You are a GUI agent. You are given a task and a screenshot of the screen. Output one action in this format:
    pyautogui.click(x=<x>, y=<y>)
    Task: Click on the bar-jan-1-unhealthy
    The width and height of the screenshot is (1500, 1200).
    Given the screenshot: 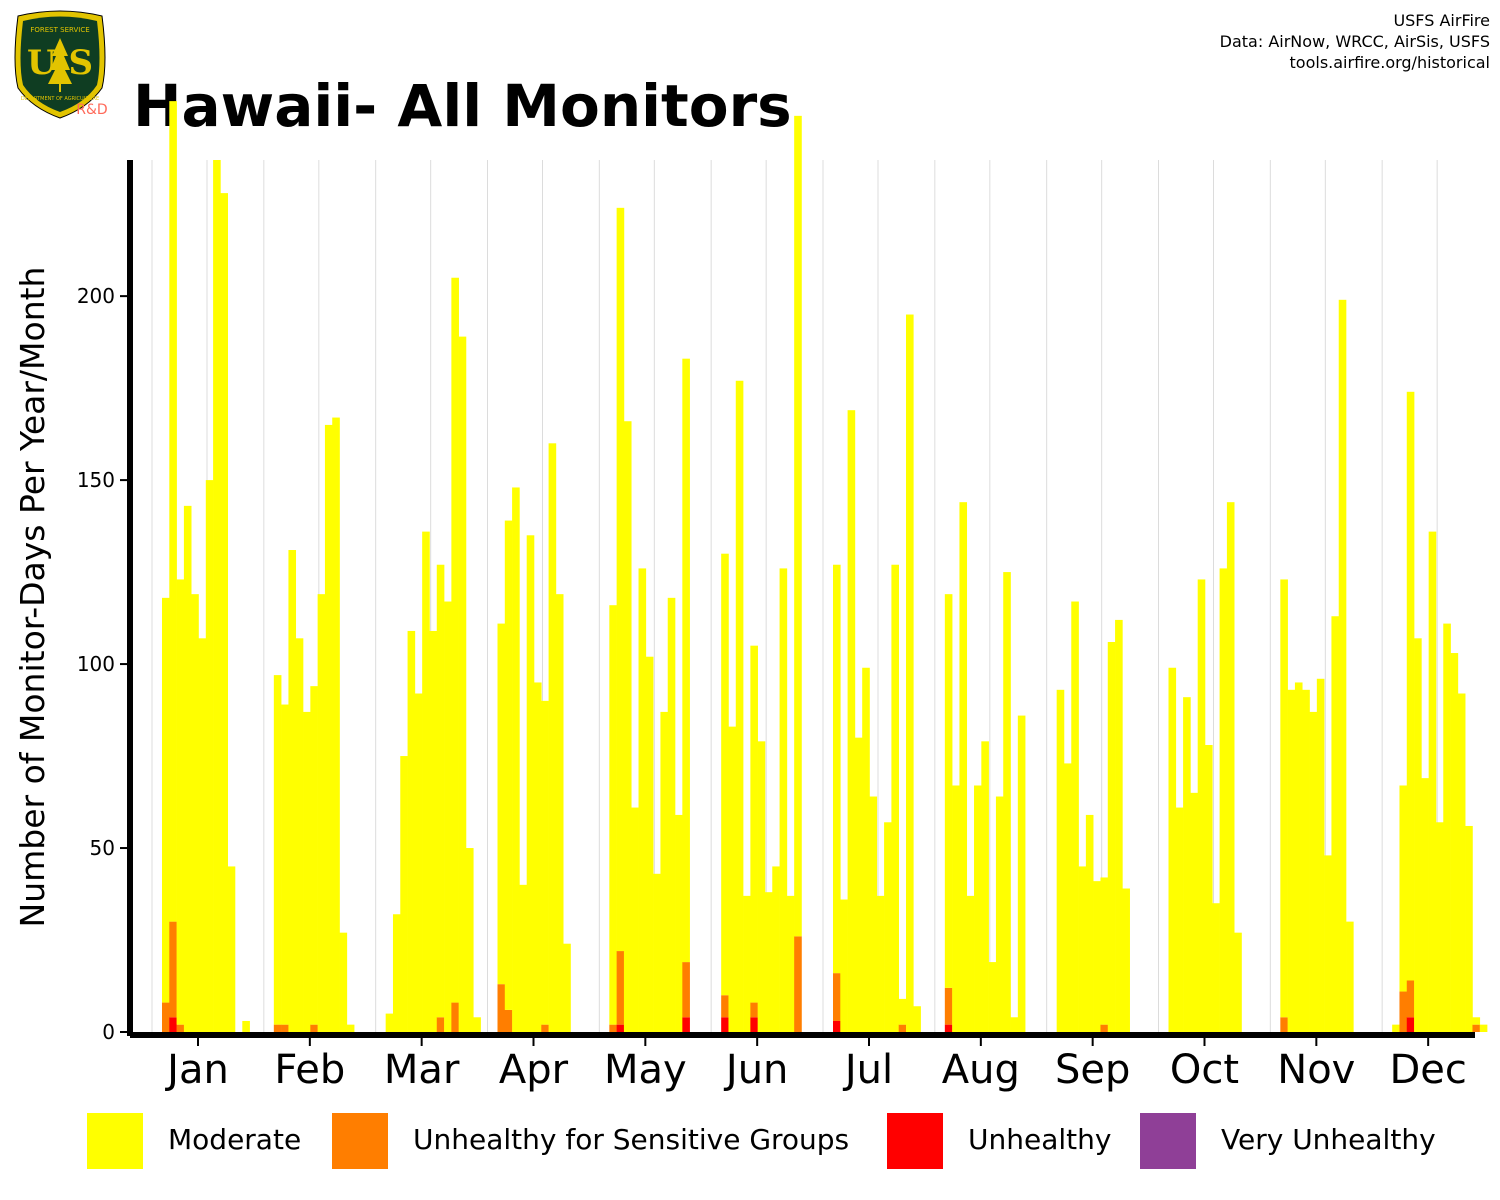 What is the action you would take?
    pyautogui.click(x=173, y=1024)
    